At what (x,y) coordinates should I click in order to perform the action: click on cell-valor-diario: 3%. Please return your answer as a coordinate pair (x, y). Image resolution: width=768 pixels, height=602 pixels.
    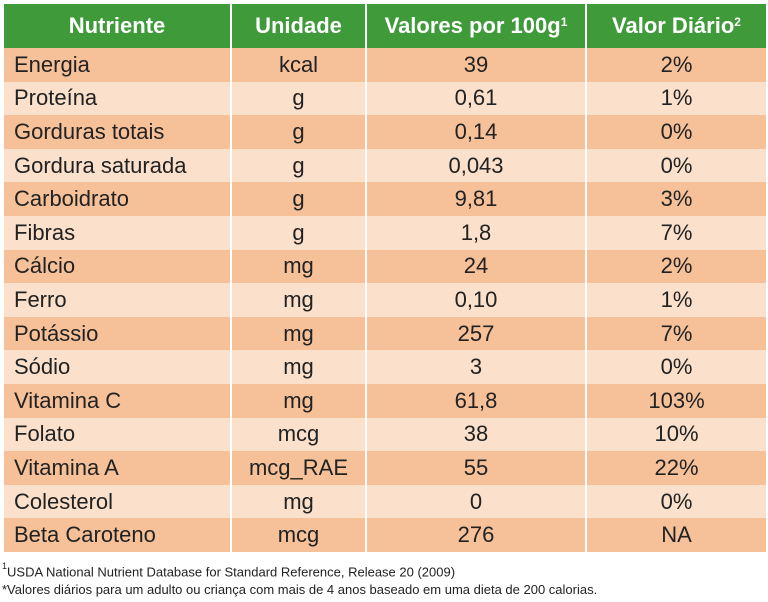
    Looking at the image, I should click on (676, 199).